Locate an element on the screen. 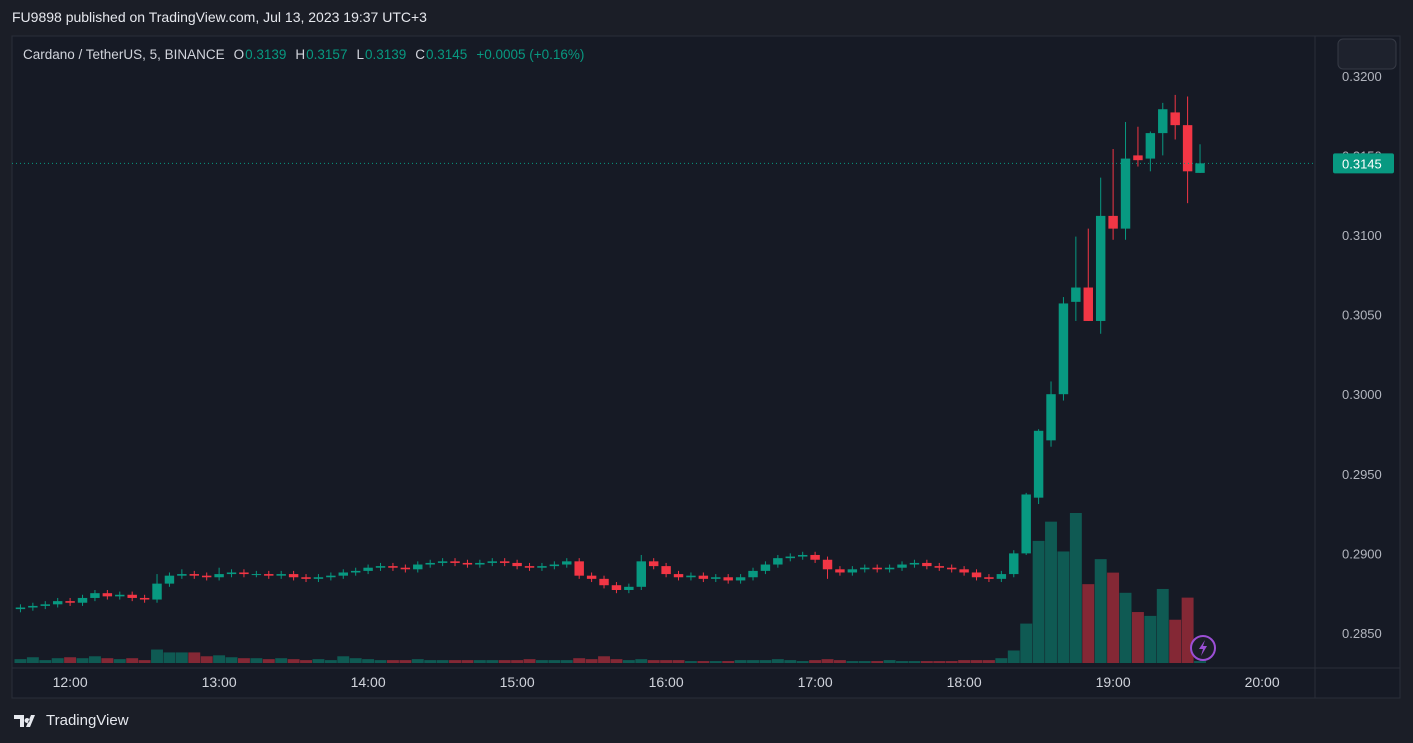 Image resolution: width=1413 pixels, height=743 pixels. logo-mark is located at coordinates (24, 720).